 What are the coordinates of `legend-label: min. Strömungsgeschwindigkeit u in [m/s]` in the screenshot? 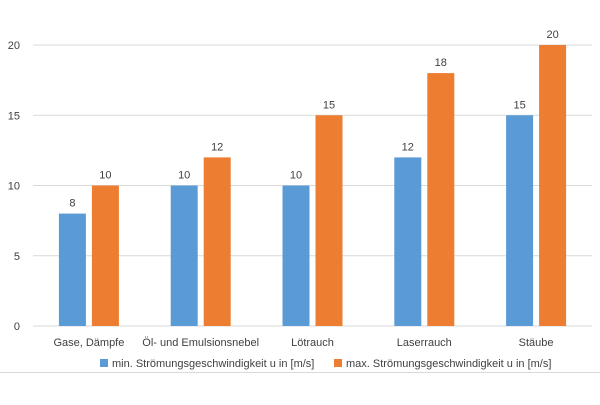 It's located at (213, 364).